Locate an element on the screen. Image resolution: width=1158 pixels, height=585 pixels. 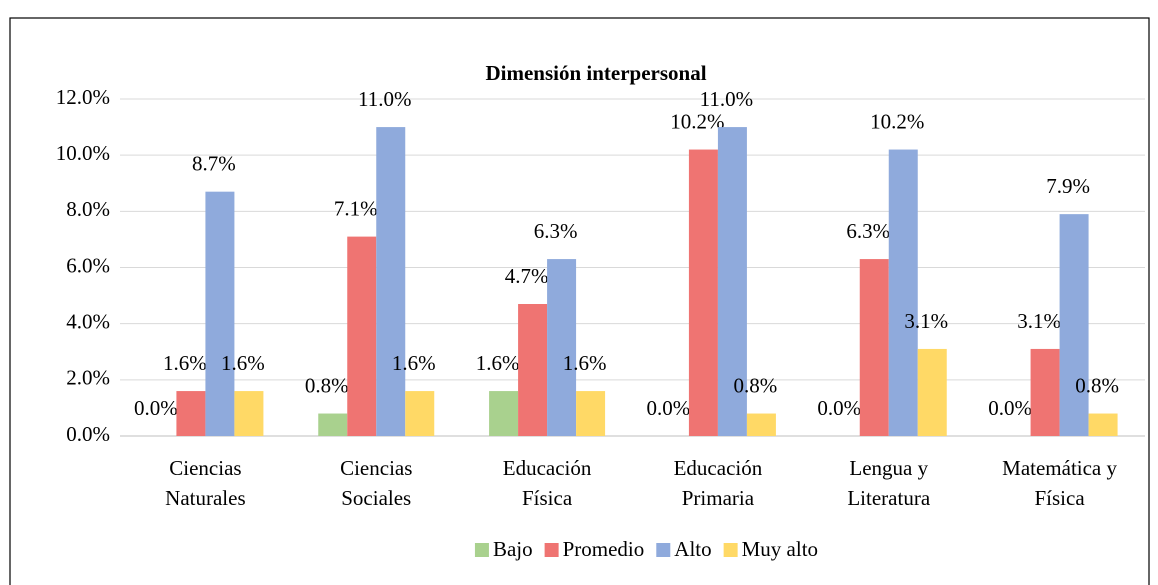
y-tick-label: 6.0% is located at coordinates (88, 265).